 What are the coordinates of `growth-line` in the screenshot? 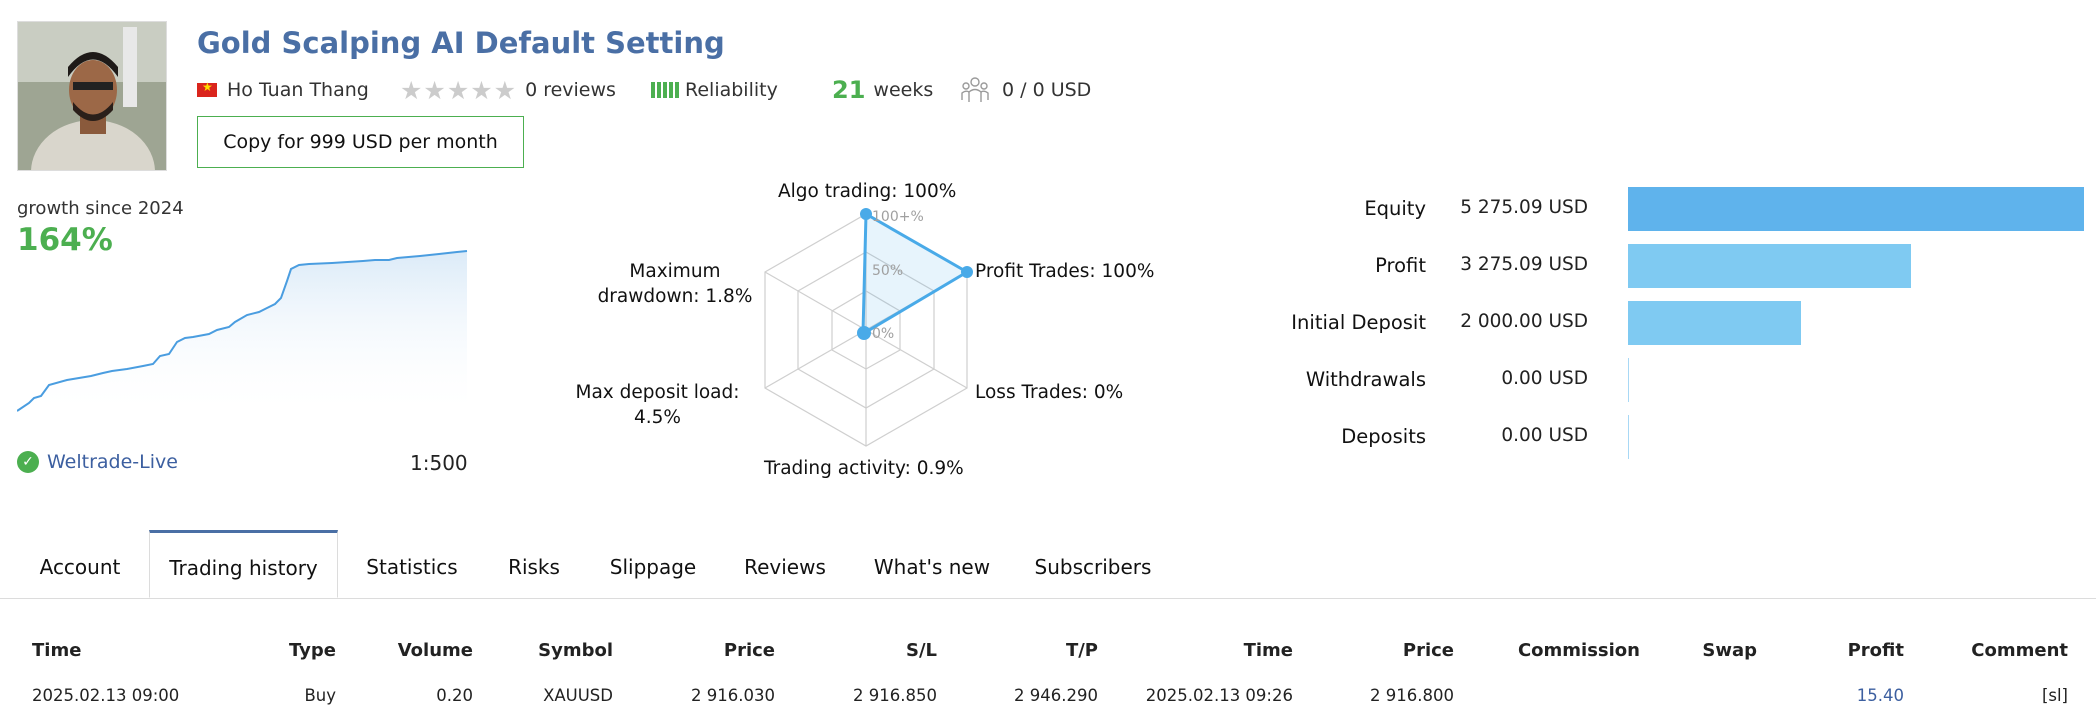 It's located at (242, 331).